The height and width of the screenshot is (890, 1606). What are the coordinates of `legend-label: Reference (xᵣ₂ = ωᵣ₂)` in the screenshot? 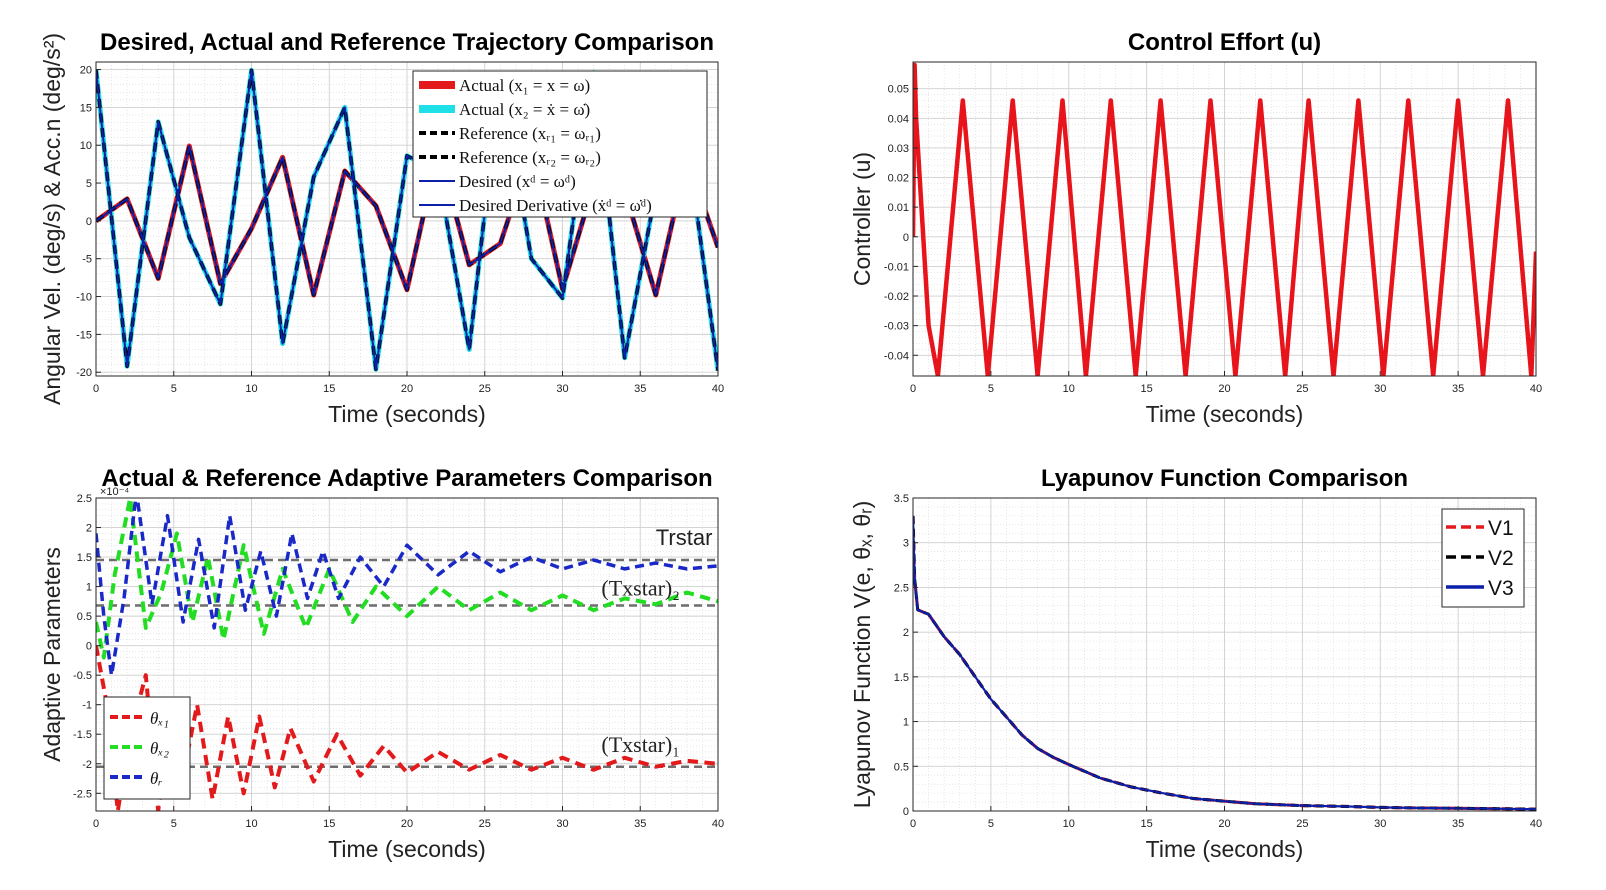 It's located at (530, 157).